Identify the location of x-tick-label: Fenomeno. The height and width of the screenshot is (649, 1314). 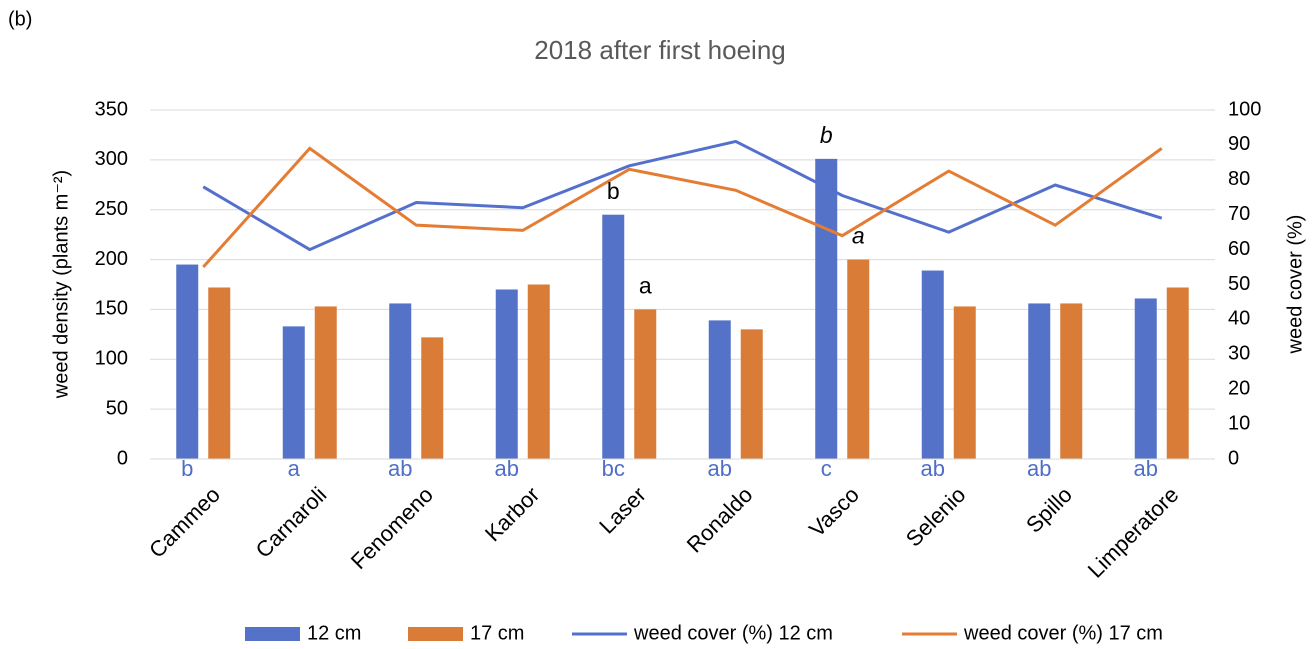
(392, 528).